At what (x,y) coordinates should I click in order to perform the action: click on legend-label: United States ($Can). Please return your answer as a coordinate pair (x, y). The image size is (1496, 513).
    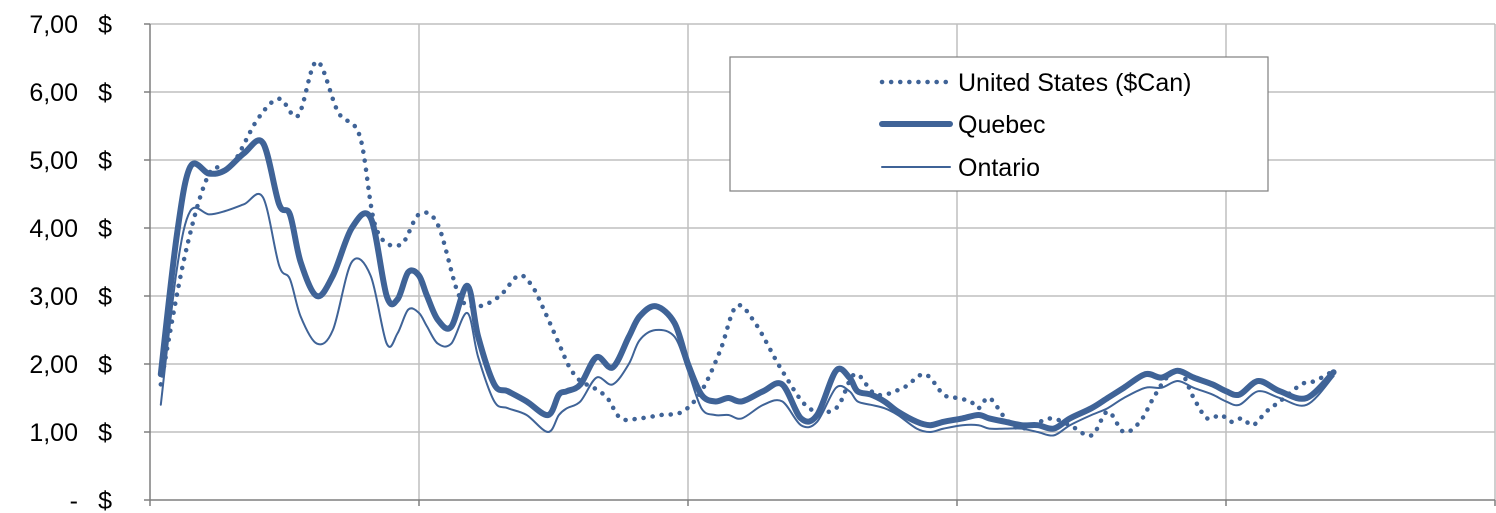
    Looking at the image, I should click on (1074, 83).